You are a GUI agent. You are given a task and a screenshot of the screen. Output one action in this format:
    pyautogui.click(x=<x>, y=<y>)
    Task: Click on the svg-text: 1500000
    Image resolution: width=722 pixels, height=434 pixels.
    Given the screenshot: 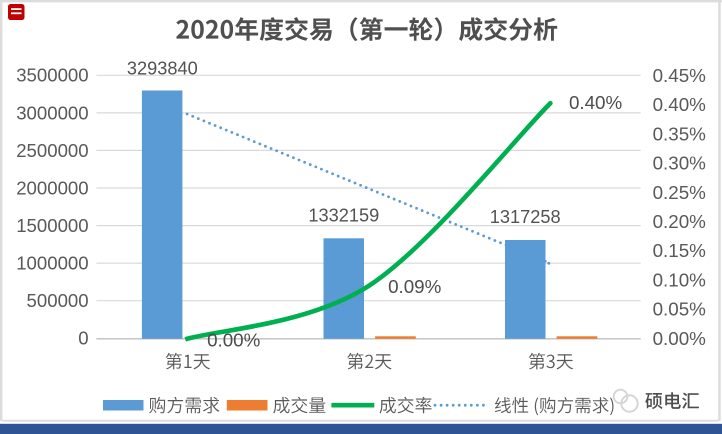 What is the action you would take?
    pyautogui.click(x=52, y=225)
    